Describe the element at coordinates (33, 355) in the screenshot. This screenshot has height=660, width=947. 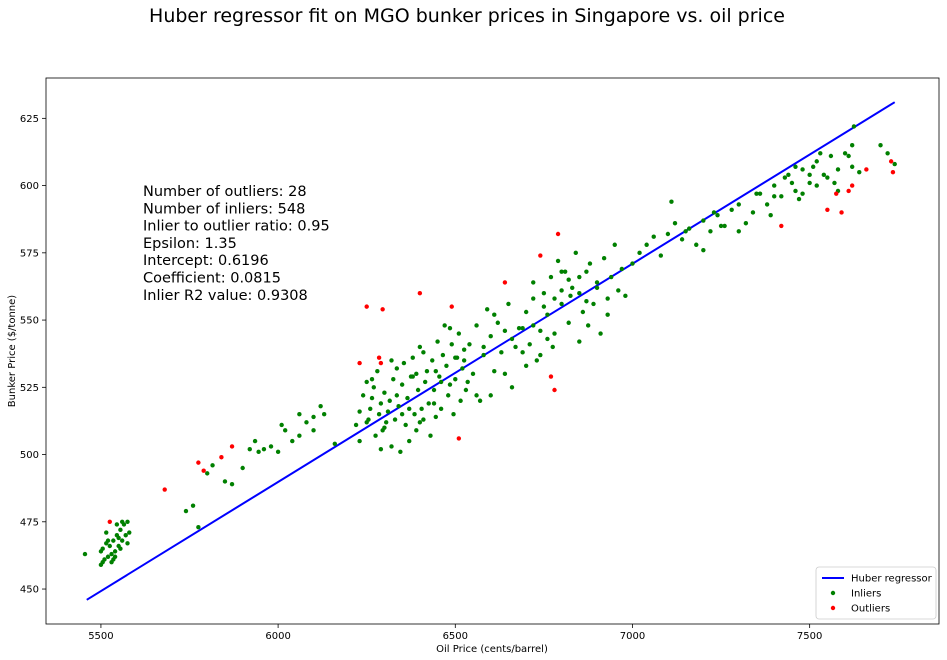
I see `y-axis: 450 475 500 525 550 575 600 625` at that location.